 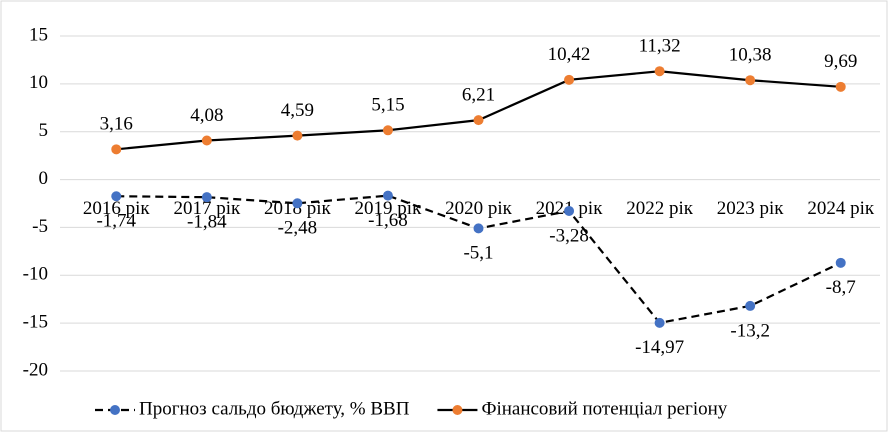 What do you see at coordinates (840, 61) in the screenshot?
I see `data-label: 9,69` at bounding box center [840, 61].